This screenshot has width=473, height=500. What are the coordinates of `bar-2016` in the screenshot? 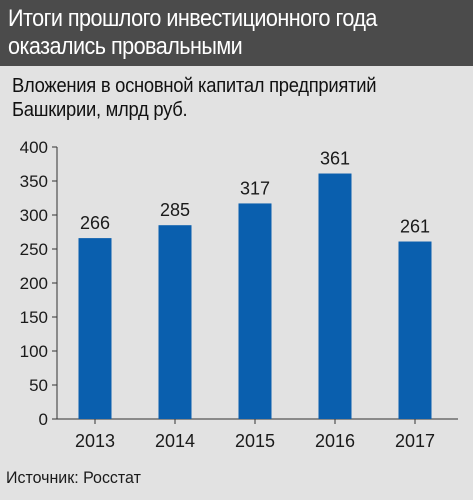 It's located at (335, 296).